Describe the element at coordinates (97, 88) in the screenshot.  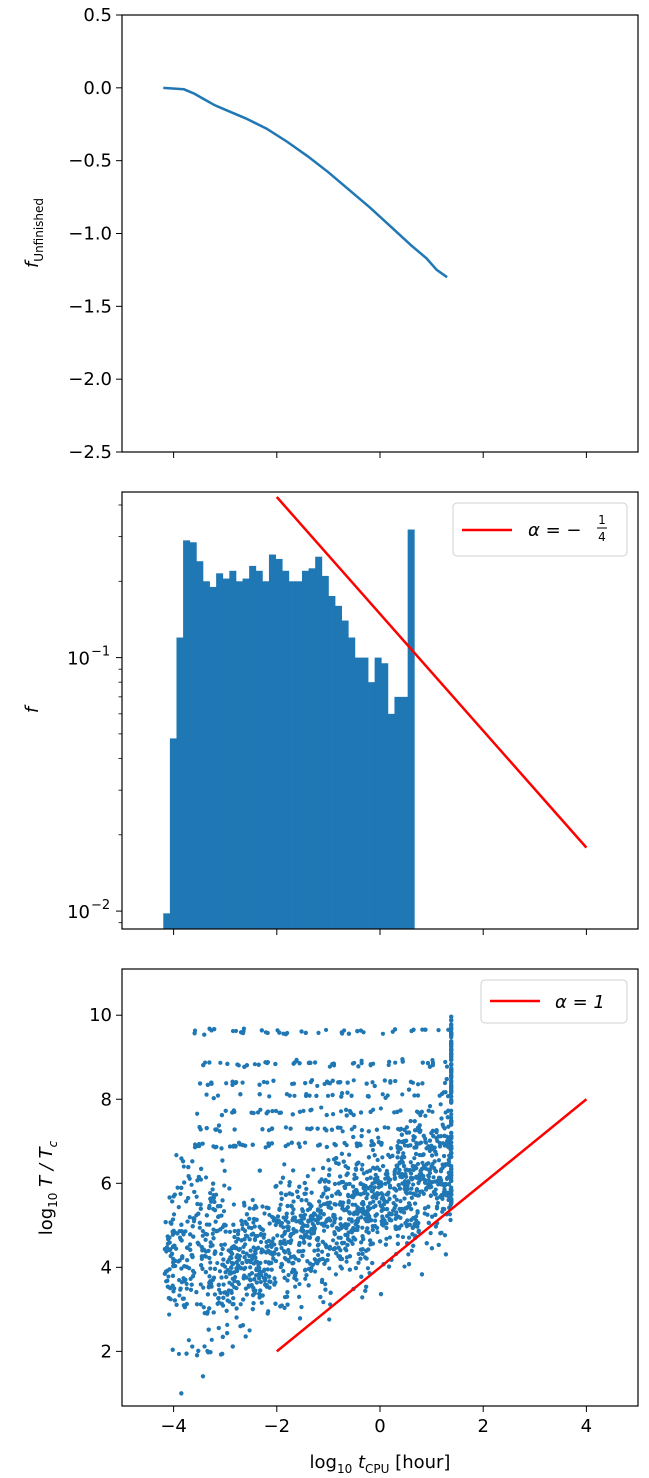
I see `y-tick-label: 0.0` at that location.